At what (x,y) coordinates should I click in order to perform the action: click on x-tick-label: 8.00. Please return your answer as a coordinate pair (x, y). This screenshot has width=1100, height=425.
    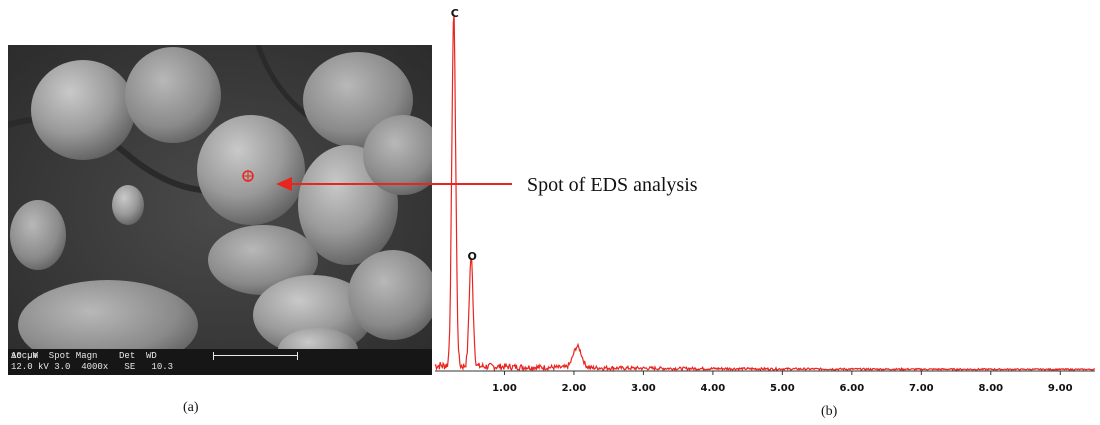
    Looking at the image, I should click on (990, 388).